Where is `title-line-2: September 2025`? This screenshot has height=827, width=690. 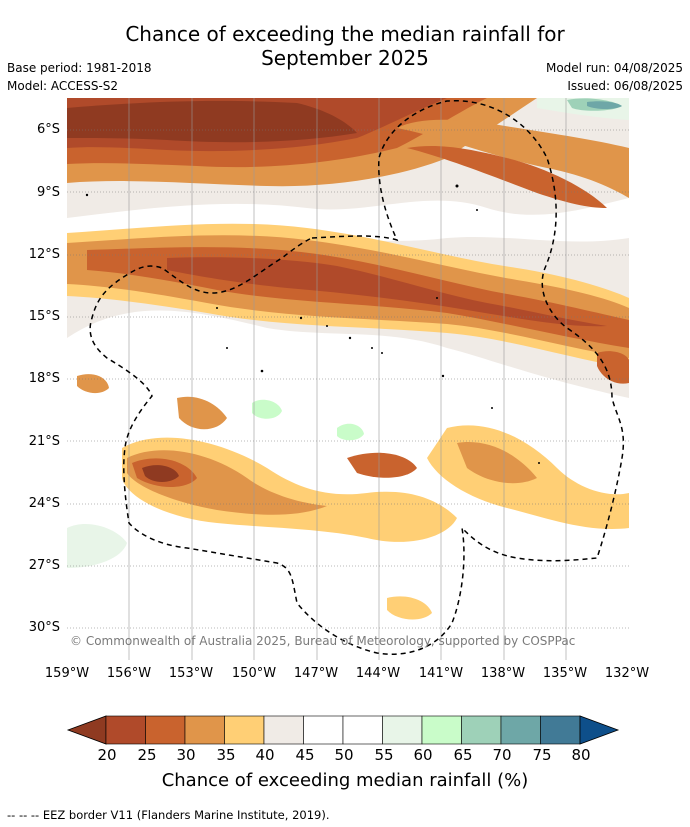 title-line-2: September 2025 is located at coordinates (345, 58).